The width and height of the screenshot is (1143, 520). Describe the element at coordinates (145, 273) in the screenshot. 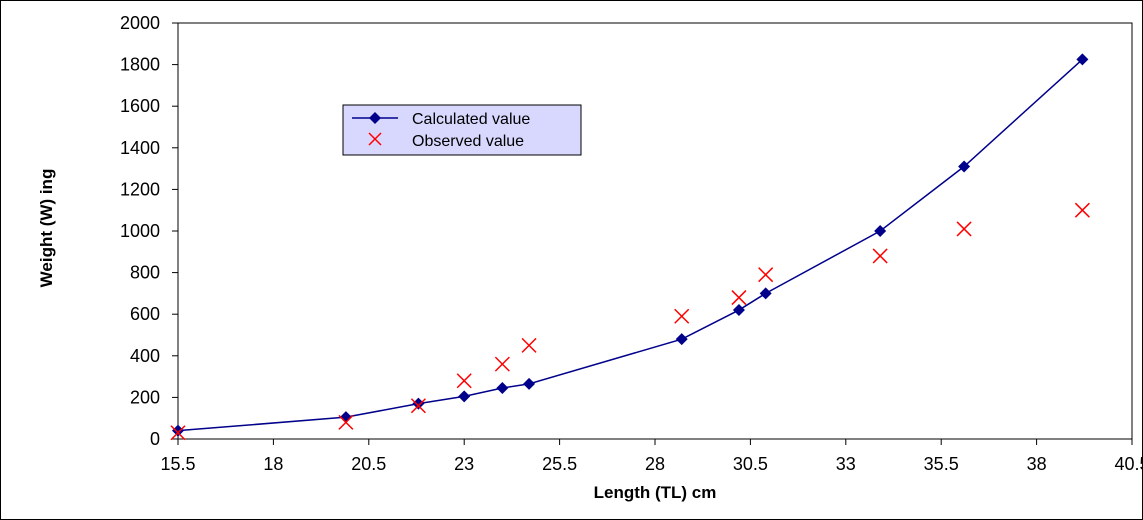

I see `y-tick-label: 800` at that location.